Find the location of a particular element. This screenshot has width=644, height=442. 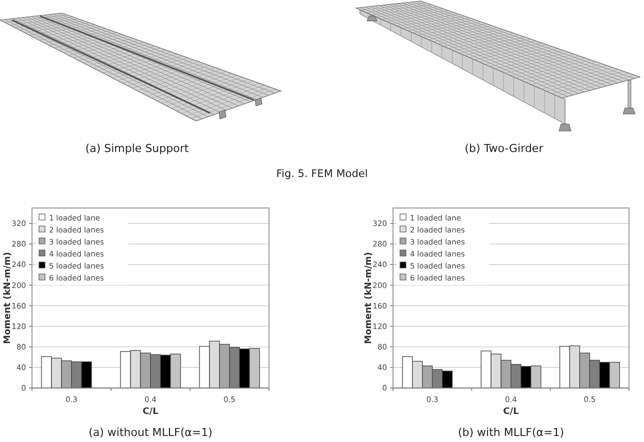

text: (b) with MLLF(α=1) is located at coordinates (511, 432).